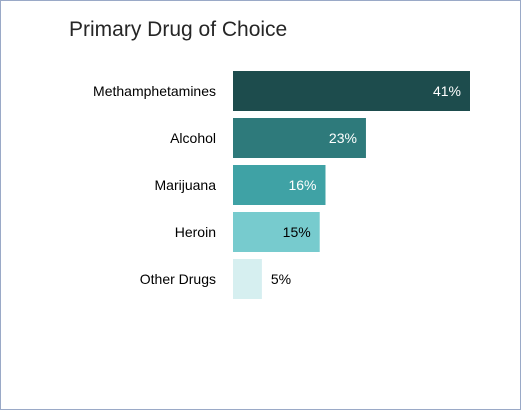 This screenshot has width=521, height=410. What do you see at coordinates (247, 279) in the screenshot?
I see `bar-other-drugs` at bounding box center [247, 279].